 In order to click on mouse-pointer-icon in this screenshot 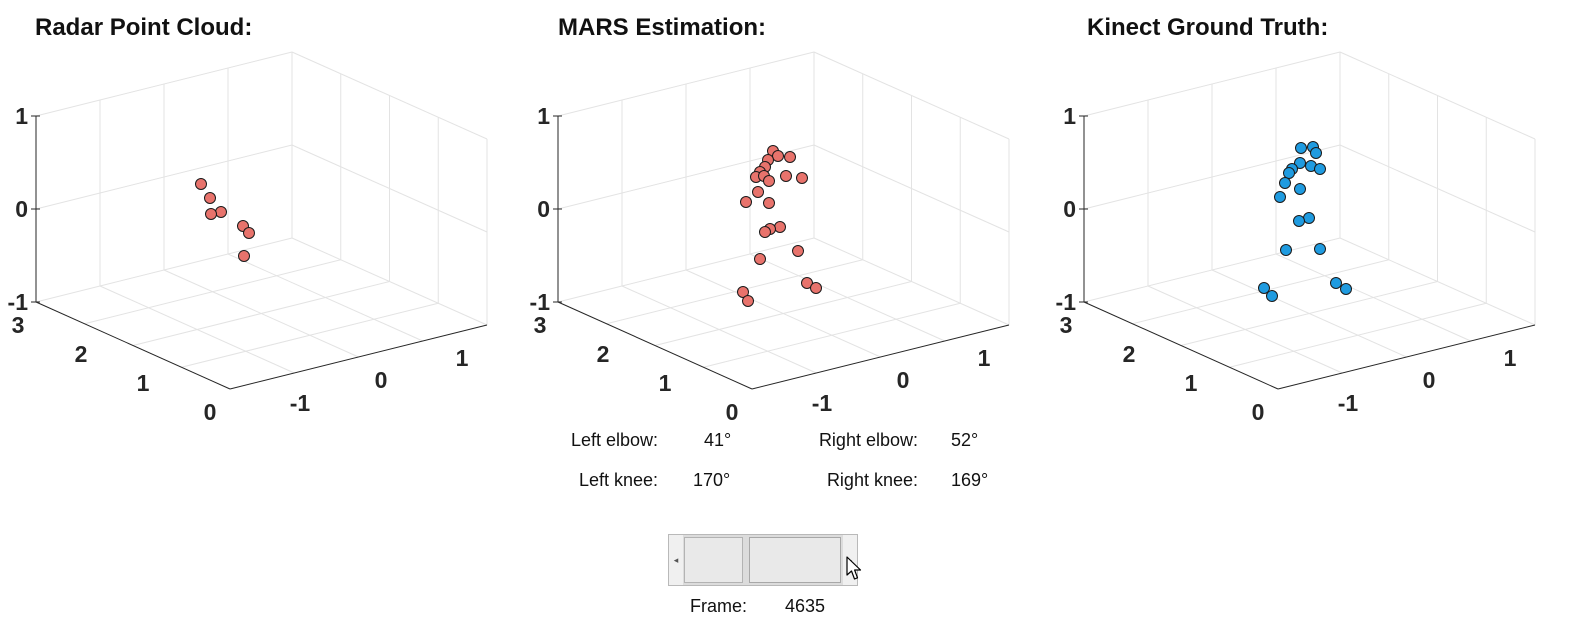, I will do `click(854, 568)`.